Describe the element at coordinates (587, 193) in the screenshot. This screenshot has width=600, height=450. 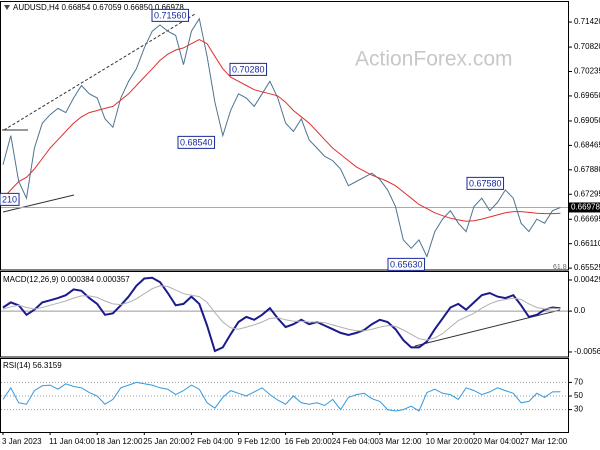
I see `y-tick-label: 0.67295` at that location.